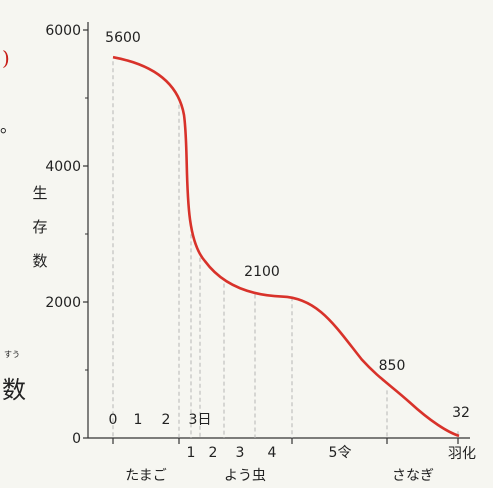  Describe the element at coordinates (63, 167) in the screenshot. I see `y-tick-label: 4000` at that location.